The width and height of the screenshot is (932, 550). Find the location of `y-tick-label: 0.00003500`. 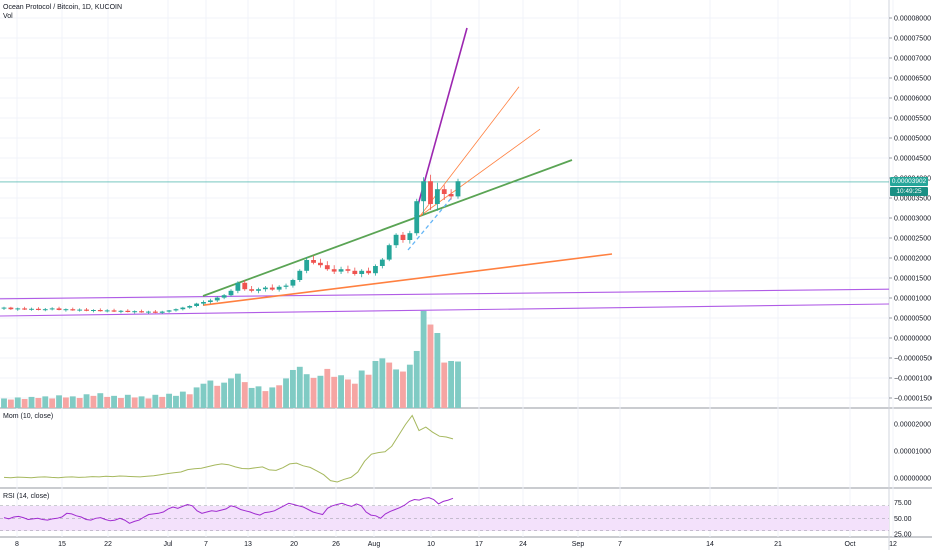

y-tick-label: 0.00003500 is located at coordinates (912, 199).